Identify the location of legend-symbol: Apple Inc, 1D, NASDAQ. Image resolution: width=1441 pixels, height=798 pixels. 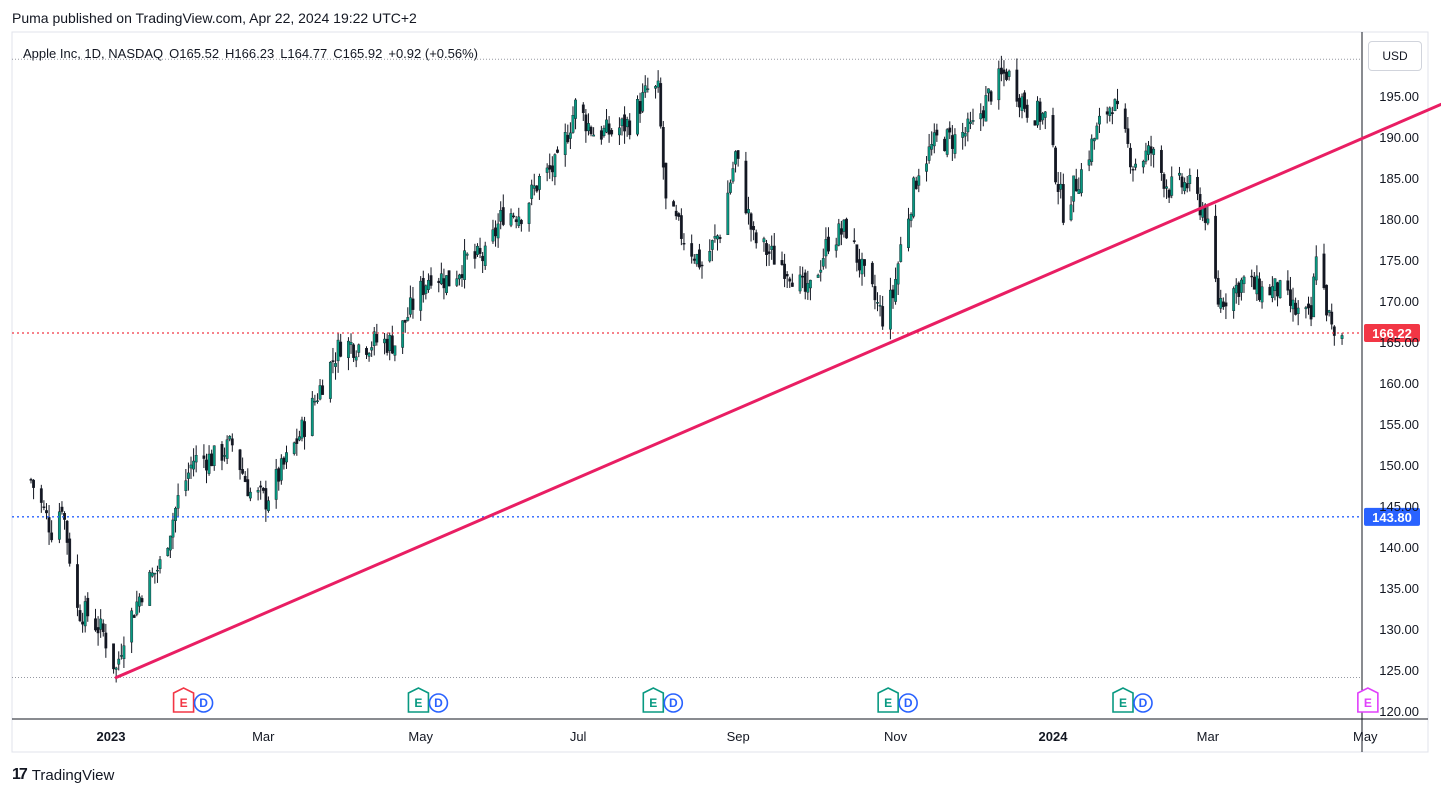
(93, 53).